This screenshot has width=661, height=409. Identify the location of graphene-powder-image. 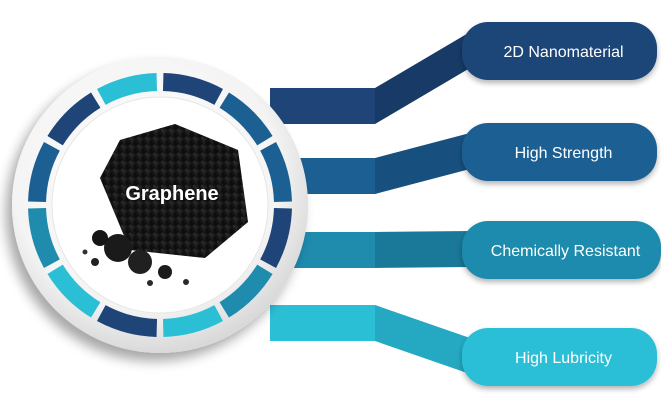
(165, 205).